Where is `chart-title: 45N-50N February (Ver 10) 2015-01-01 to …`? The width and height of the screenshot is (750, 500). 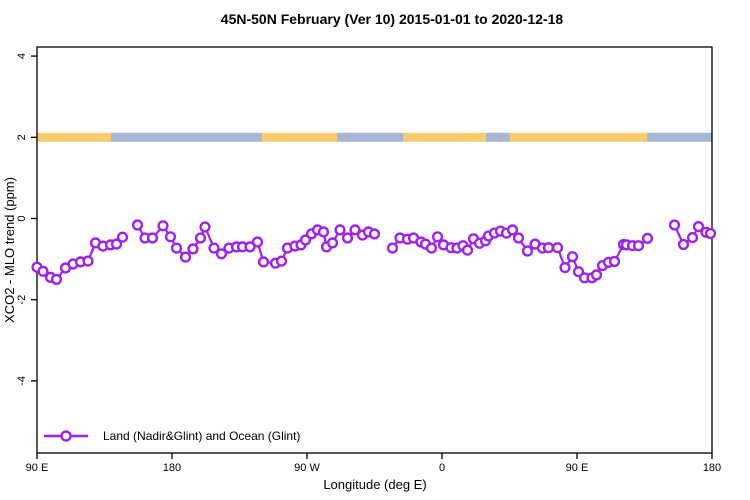
chart-title: 45N-50N February (Ver 10) 2015-01-01 to … is located at coordinates (392, 19).